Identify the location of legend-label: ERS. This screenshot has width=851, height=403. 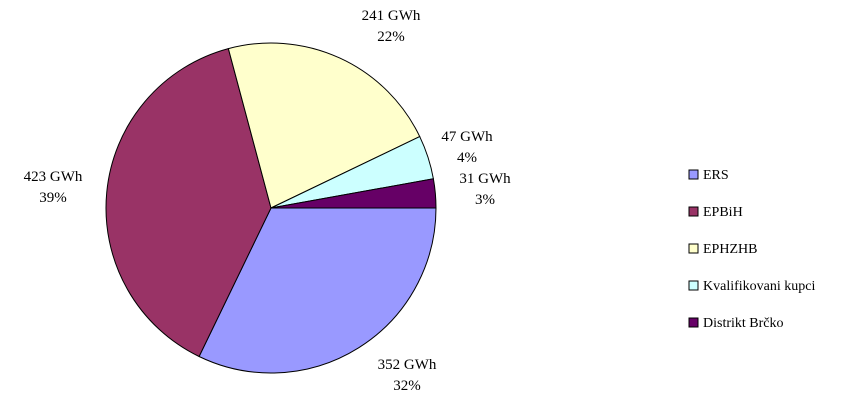
(716, 175).